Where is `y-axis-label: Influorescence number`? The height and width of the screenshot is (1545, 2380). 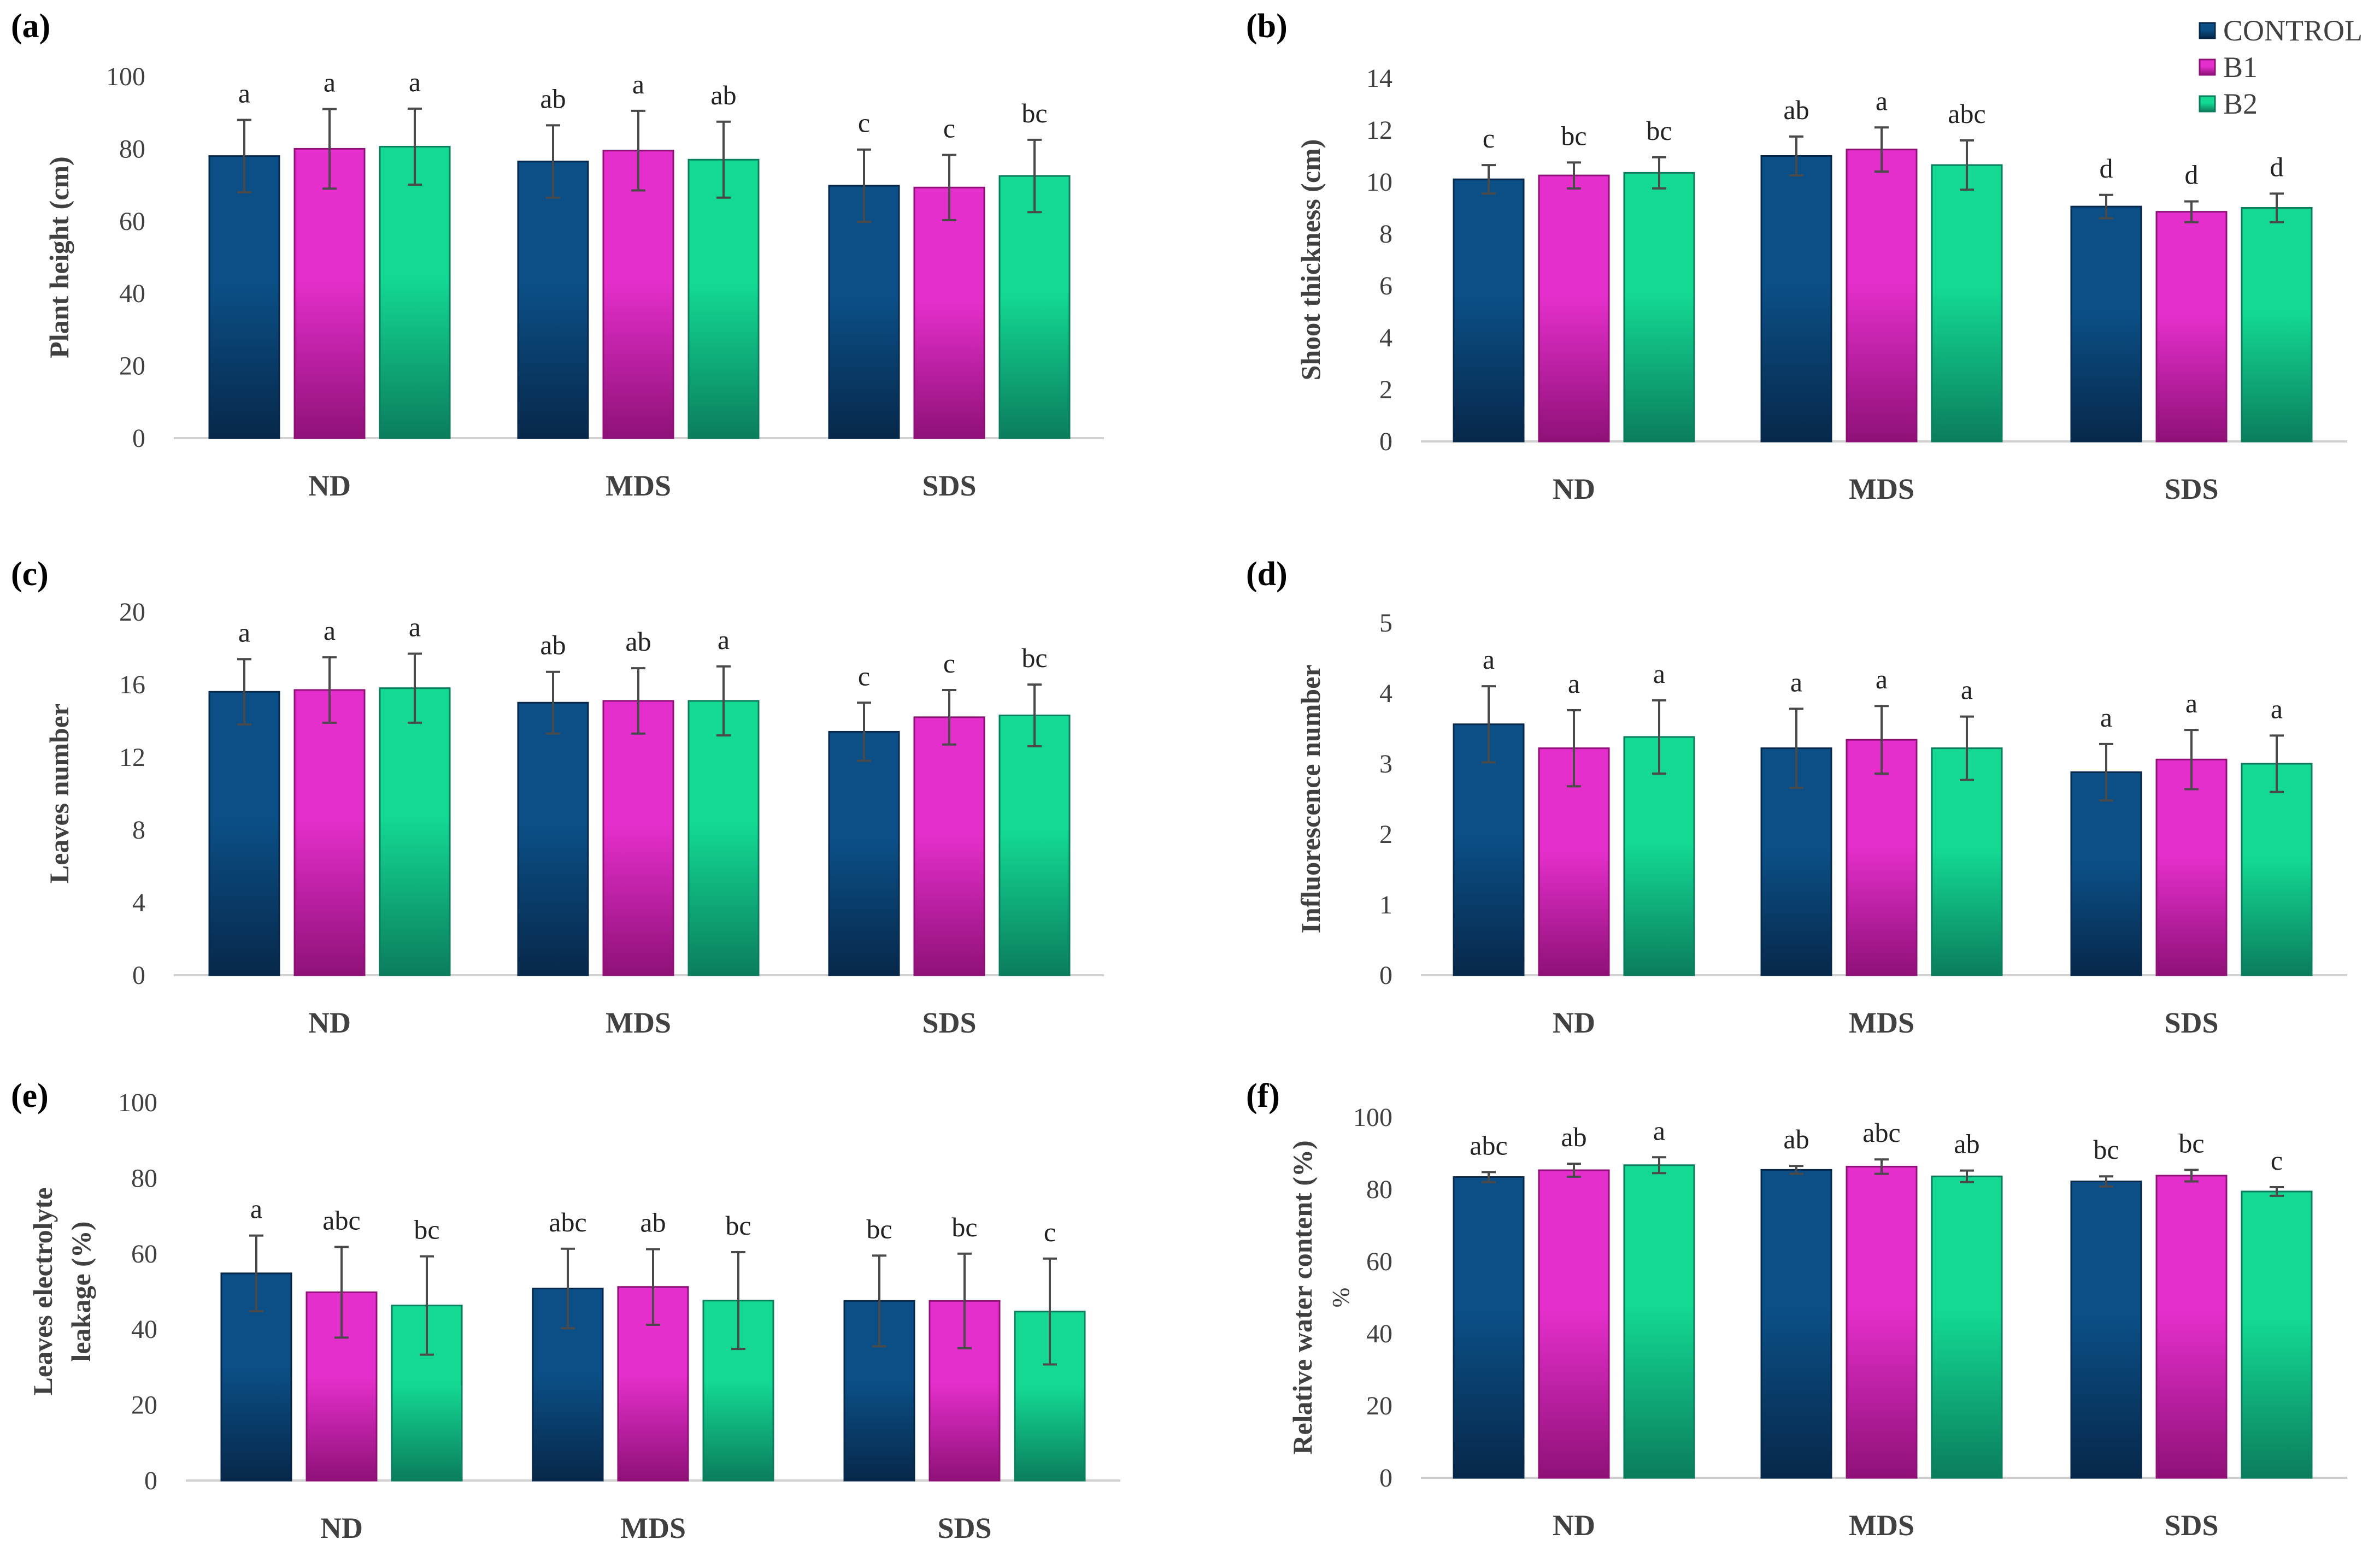
y-axis-label: Influorescence number is located at coordinates (1310, 798).